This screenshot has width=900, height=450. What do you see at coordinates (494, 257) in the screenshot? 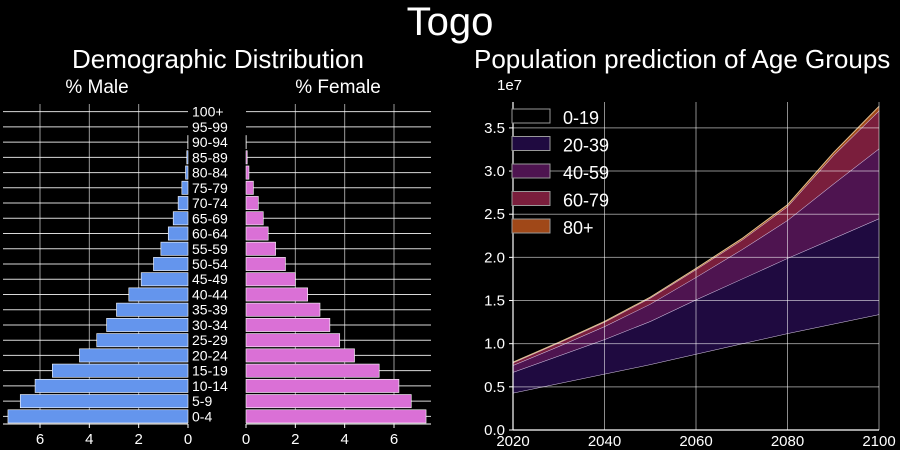
I see `y-tick-label: 2.0` at bounding box center [494, 257].